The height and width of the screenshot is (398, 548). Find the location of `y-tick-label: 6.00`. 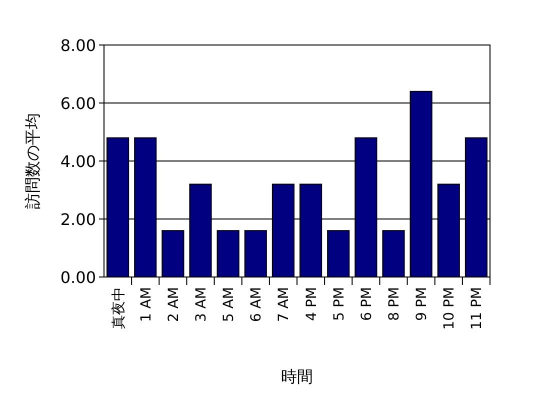

y-tick-label: 6.00 is located at coordinates (78, 103).